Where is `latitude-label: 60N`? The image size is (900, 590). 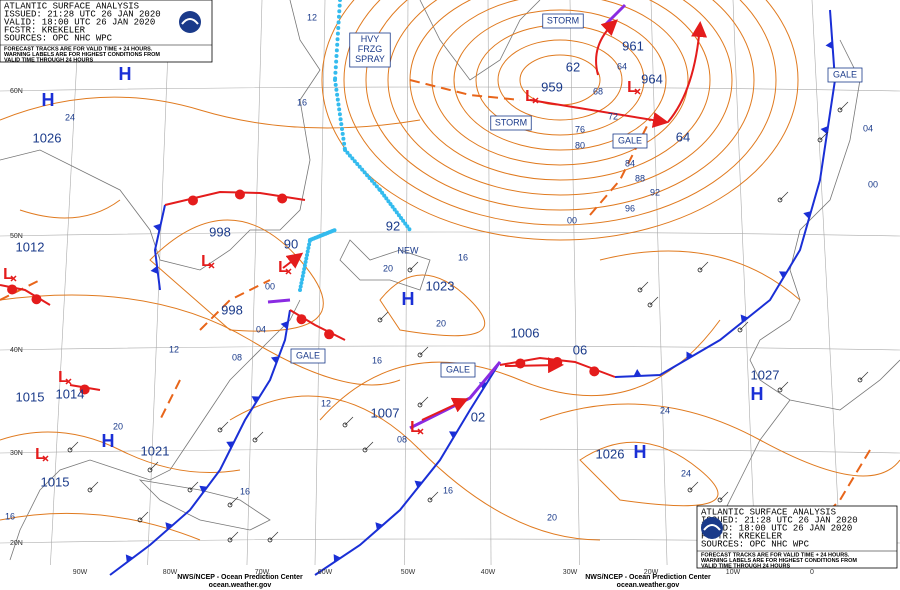
latitude-label: 60N is located at coordinates (16, 91).